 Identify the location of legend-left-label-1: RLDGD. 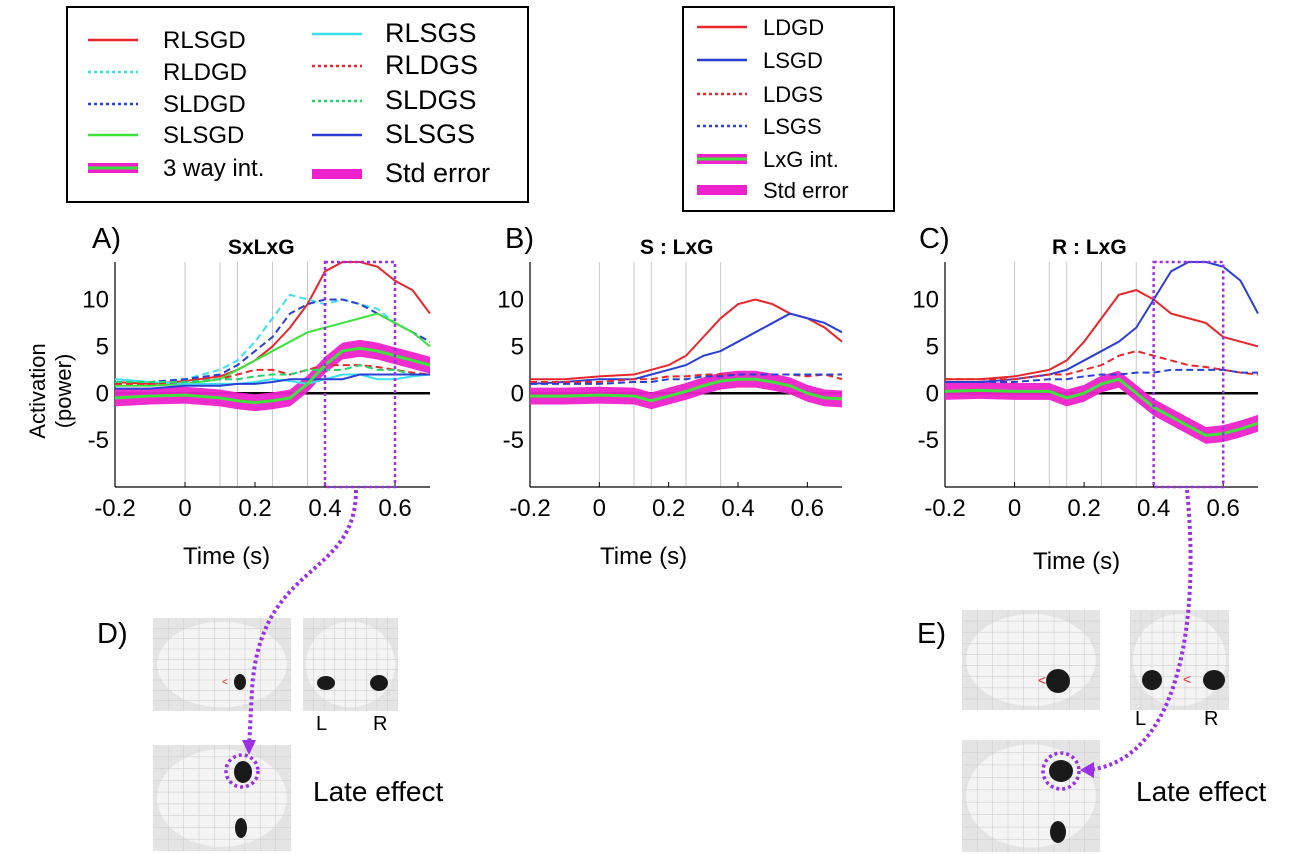
(205, 72).